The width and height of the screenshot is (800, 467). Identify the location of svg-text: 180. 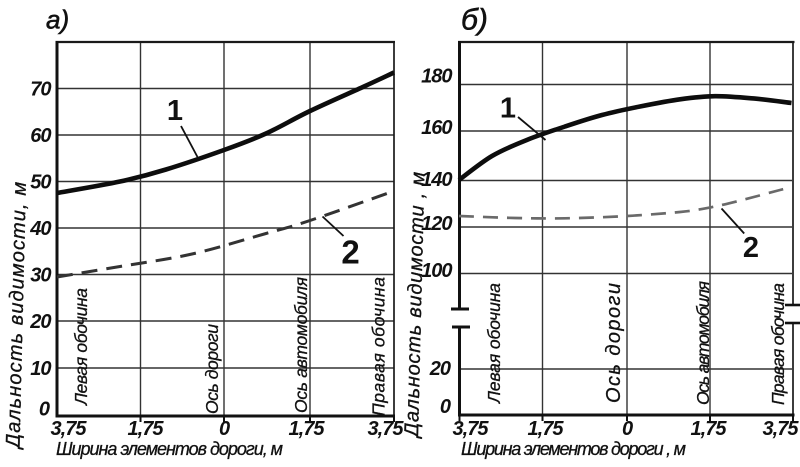
(436, 77).